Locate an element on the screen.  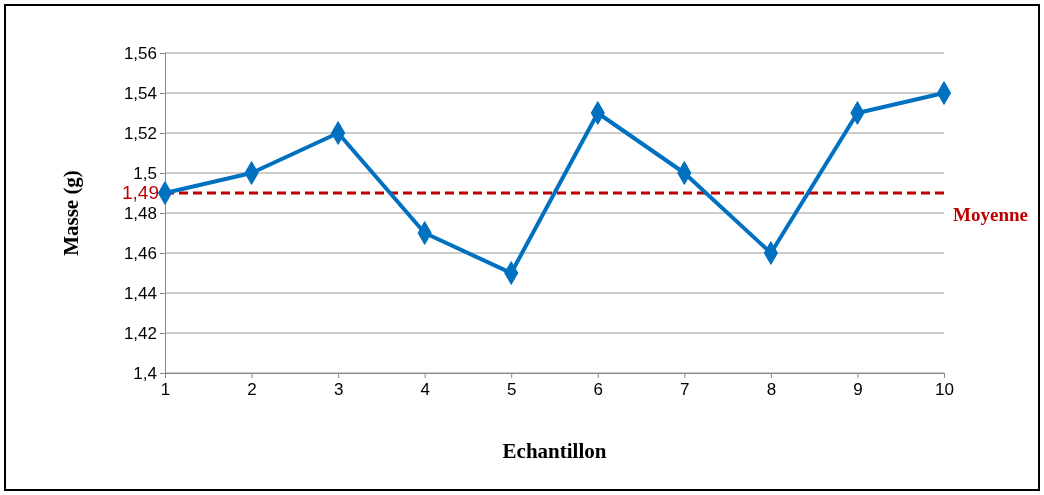
x-tick-label: 4 is located at coordinates (425, 390).